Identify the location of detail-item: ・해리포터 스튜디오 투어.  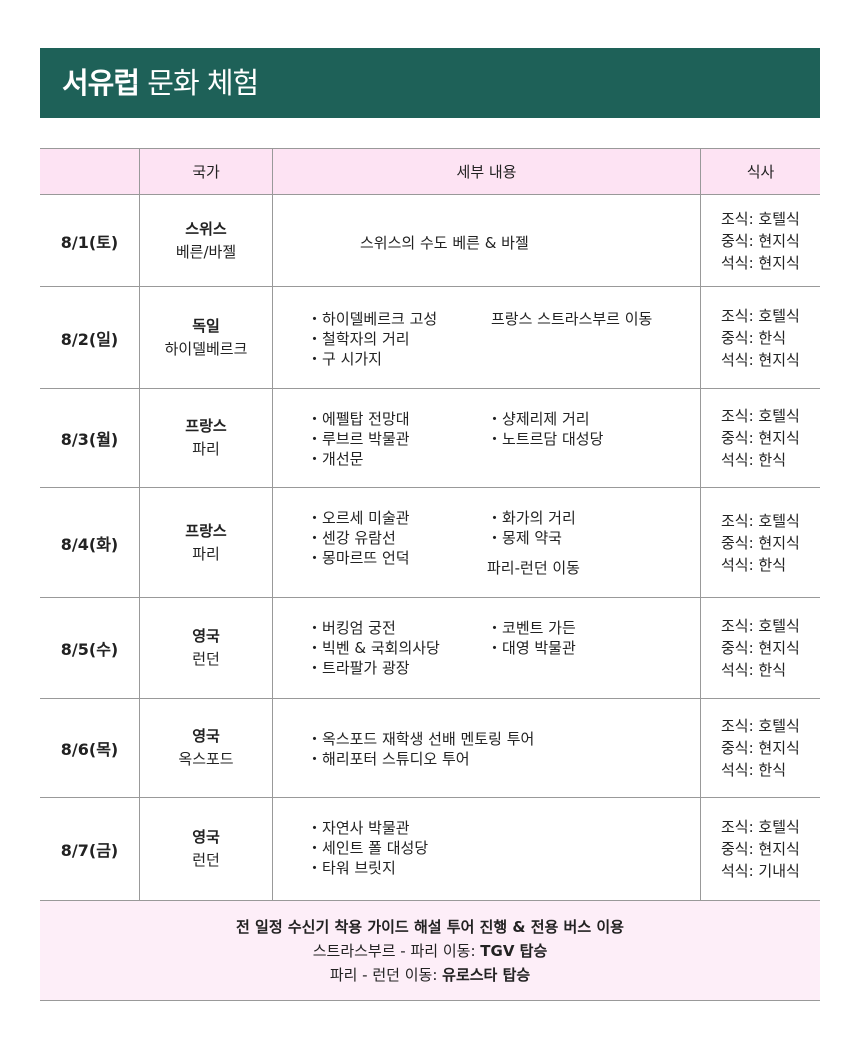
(388, 759).